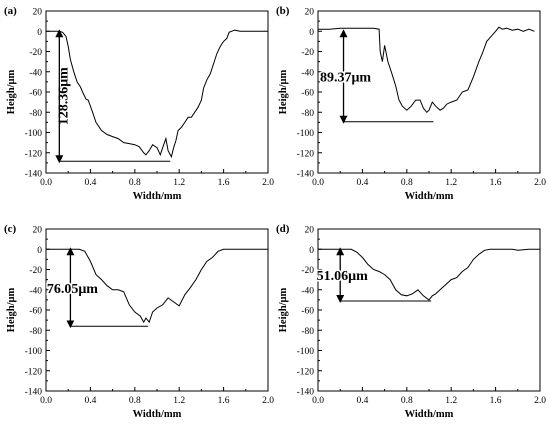  Describe the element at coordinates (10, 229) in the screenshot. I see `panel-label: (c)` at that location.